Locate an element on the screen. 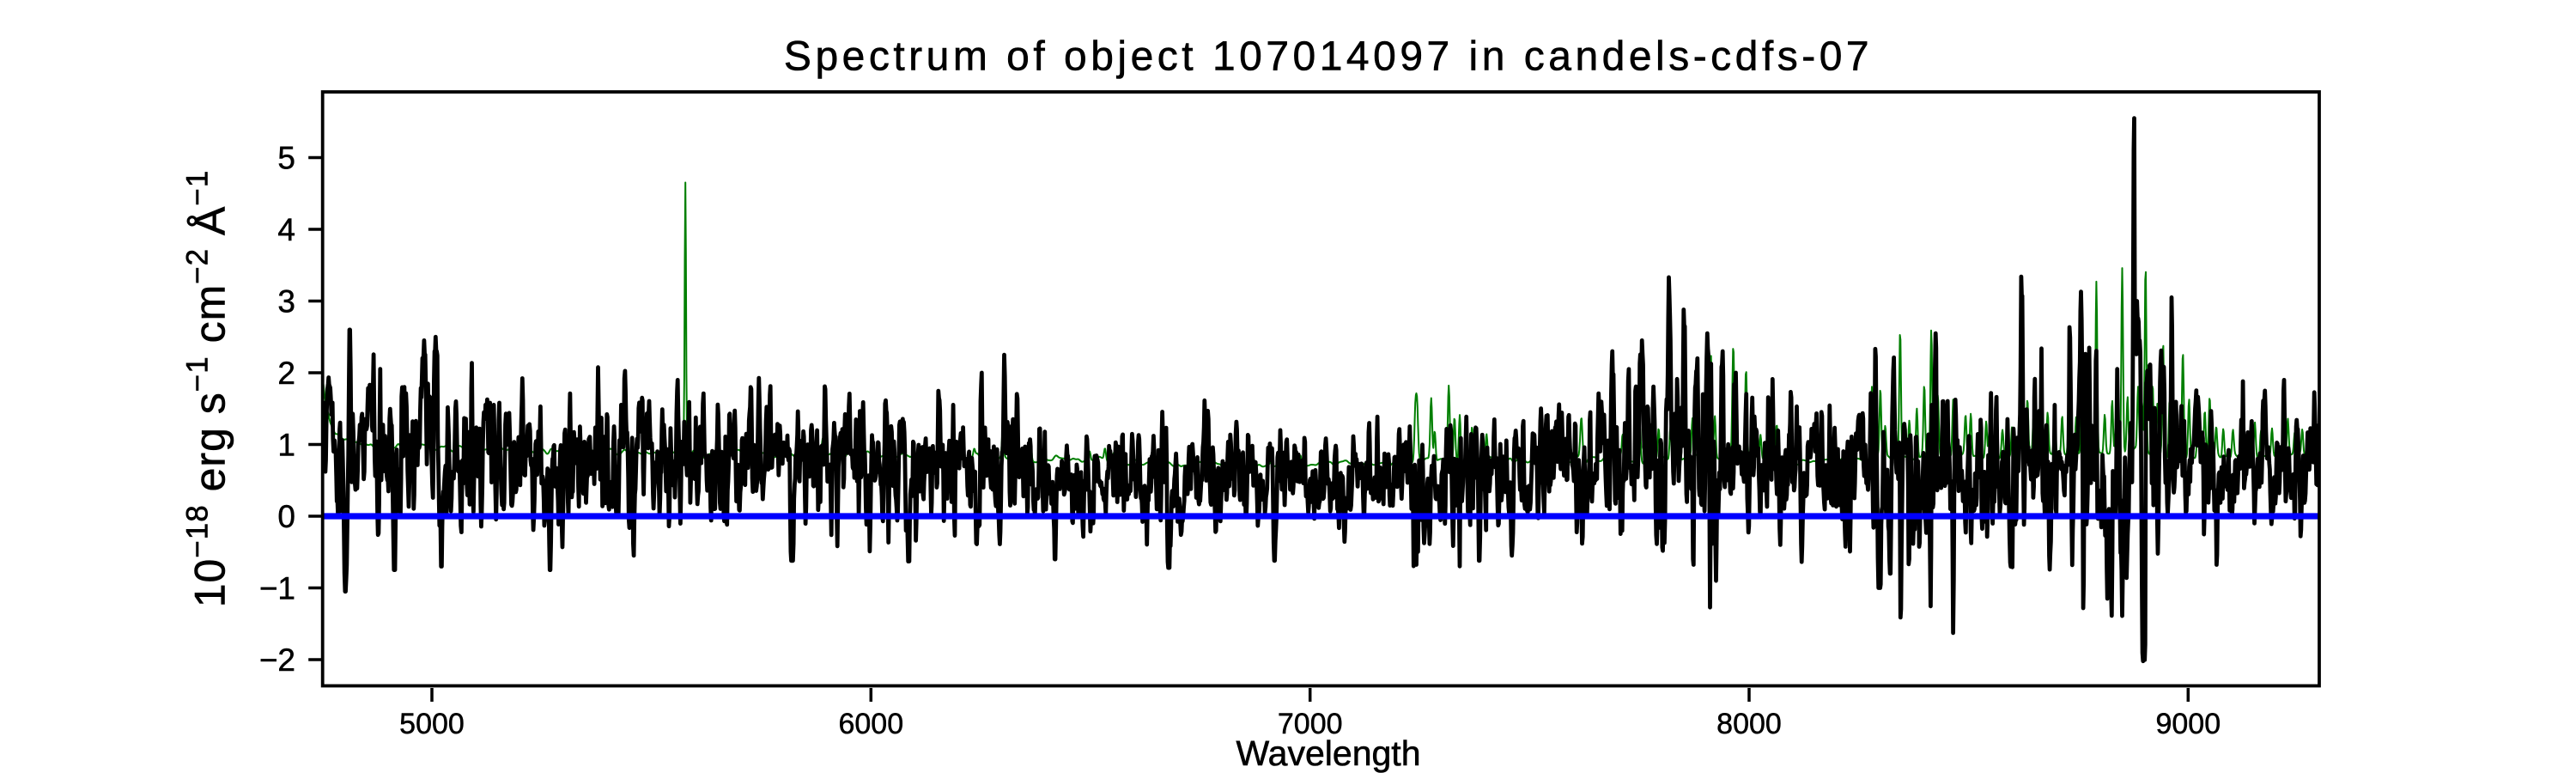 The height and width of the screenshot is (773, 2576). svg-text: 0 is located at coordinates (286, 516).